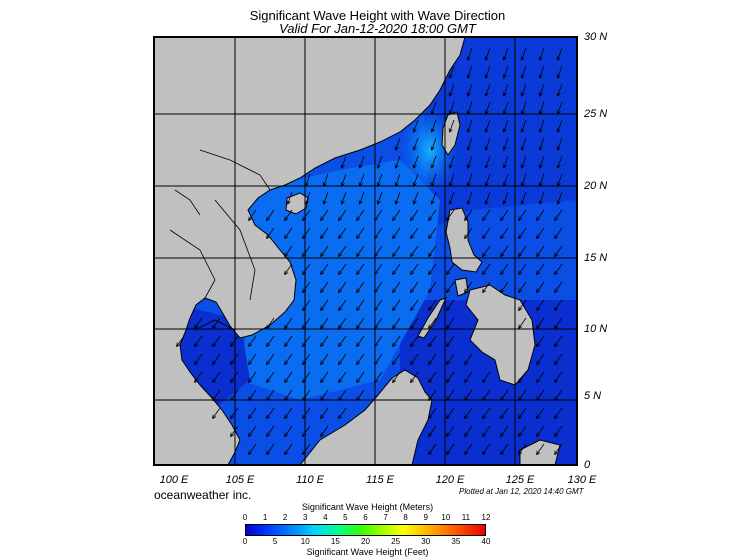 The image size is (755, 560). Describe the element at coordinates (446, 517) in the screenshot. I see `meters-tick: 10` at that location.